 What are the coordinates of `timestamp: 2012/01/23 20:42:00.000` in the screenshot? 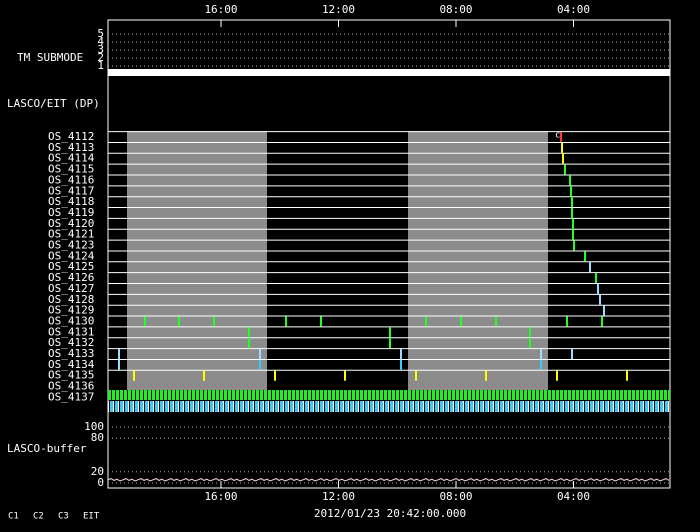 It's located at (390, 513).